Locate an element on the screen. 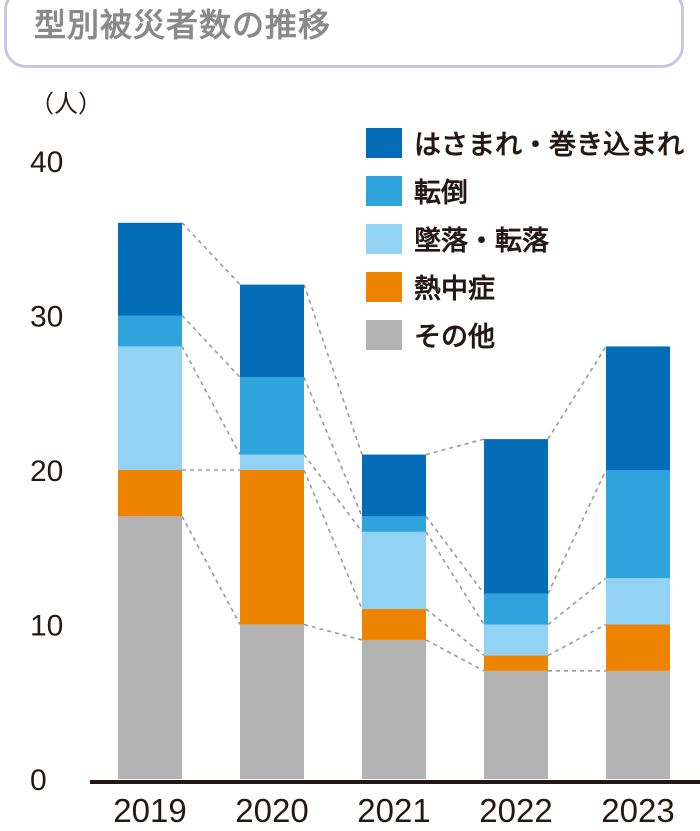 The height and width of the screenshot is (831, 700). y-tick-labels: 0 10 20 30 40 is located at coordinates (46, 471).